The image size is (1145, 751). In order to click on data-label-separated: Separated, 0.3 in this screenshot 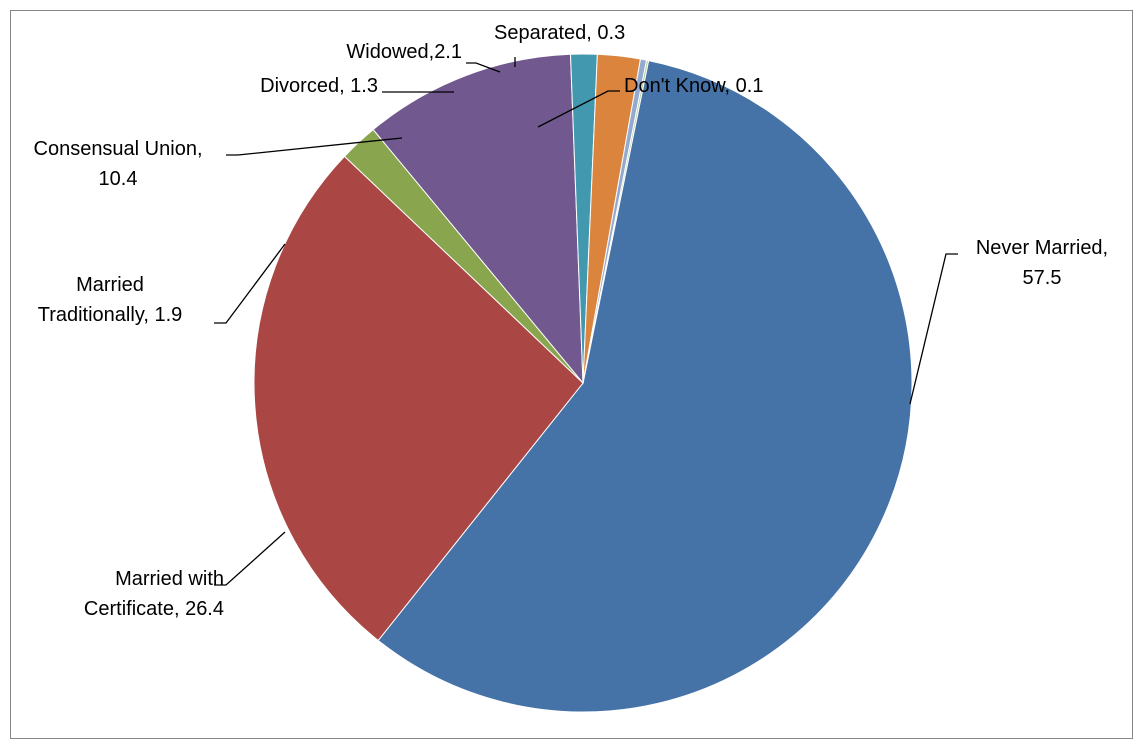, I will do `click(559, 33)`.